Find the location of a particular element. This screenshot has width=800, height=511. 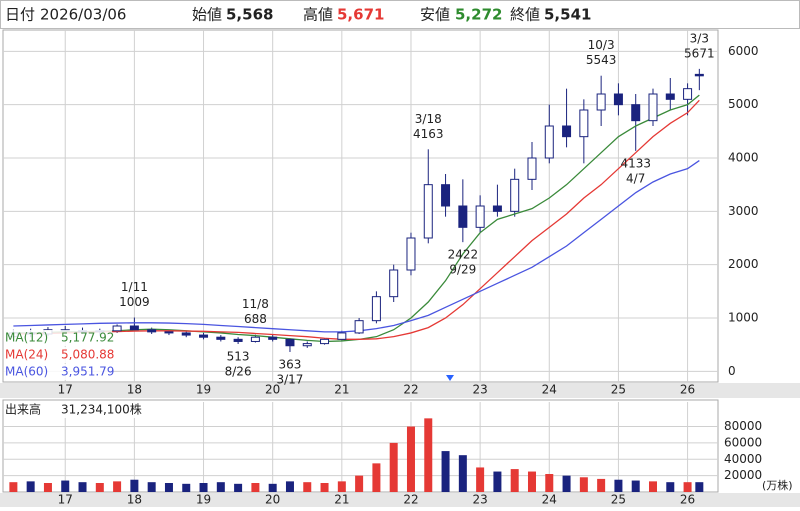

close: 5,541 is located at coordinates (567, 15).